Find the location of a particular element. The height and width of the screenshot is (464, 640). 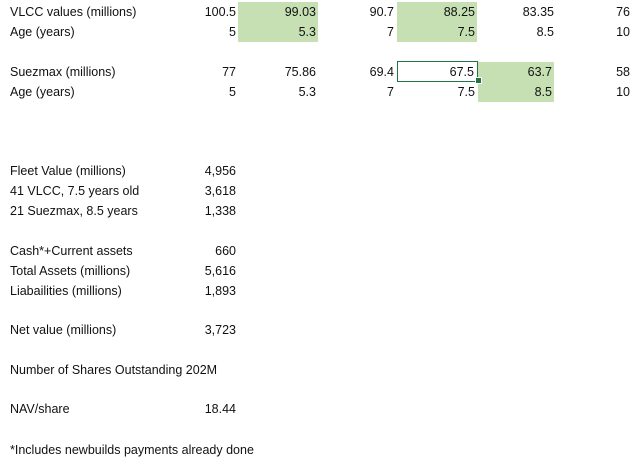

suezmax-age-1: 5 is located at coordinates (232, 92).